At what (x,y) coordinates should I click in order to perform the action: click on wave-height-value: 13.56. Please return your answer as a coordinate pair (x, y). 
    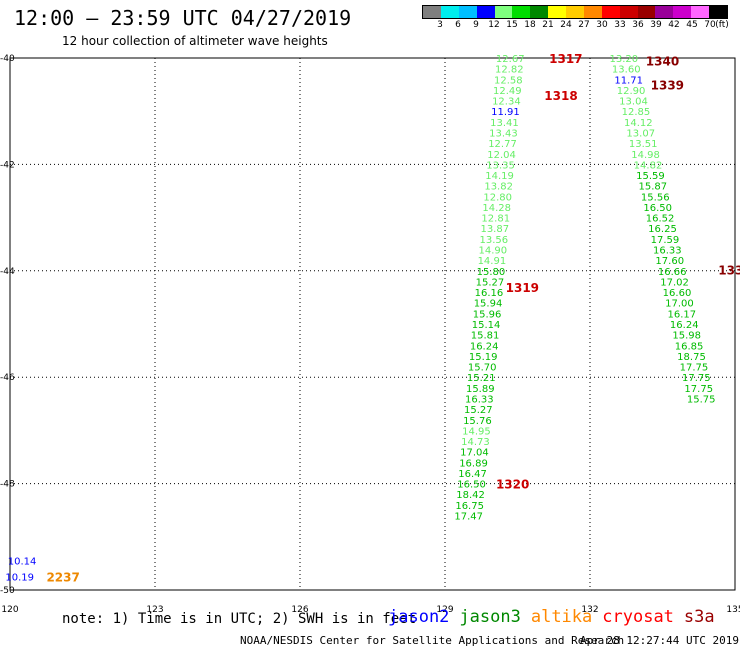
    Looking at the image, I should click on (493, 240).